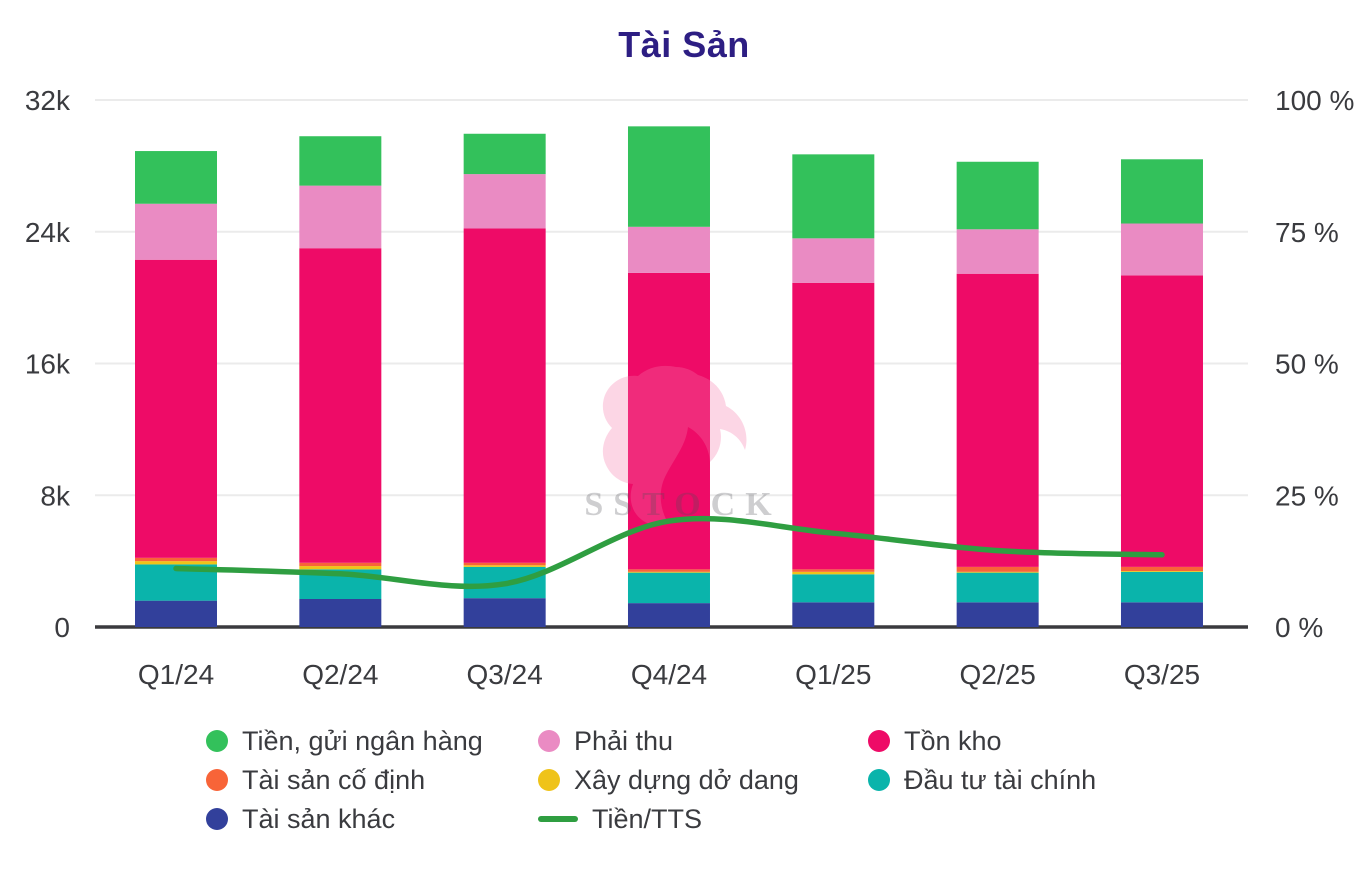 This screenshot has width=1368, height=880. I want to click on legend-line-icon-tien-tts, so click(558, 819).